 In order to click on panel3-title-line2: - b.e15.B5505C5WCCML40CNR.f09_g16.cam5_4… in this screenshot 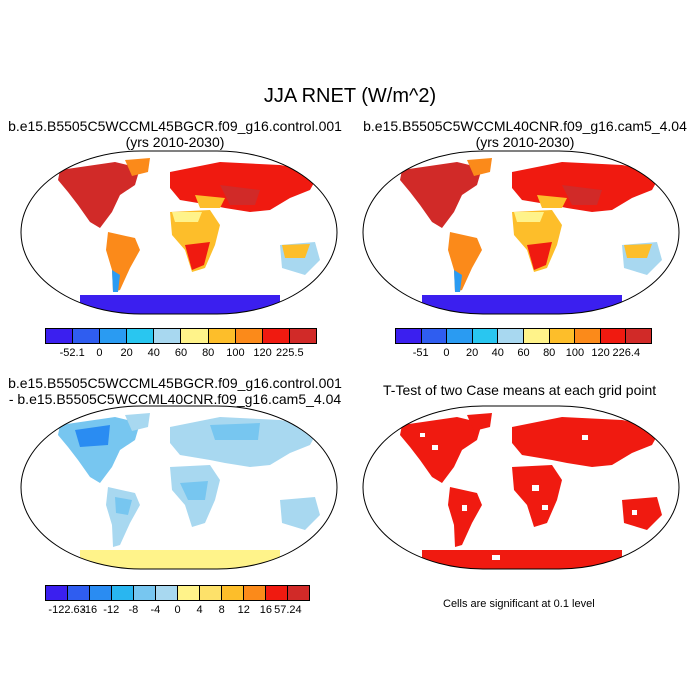, I will do `click(175, 399)`.